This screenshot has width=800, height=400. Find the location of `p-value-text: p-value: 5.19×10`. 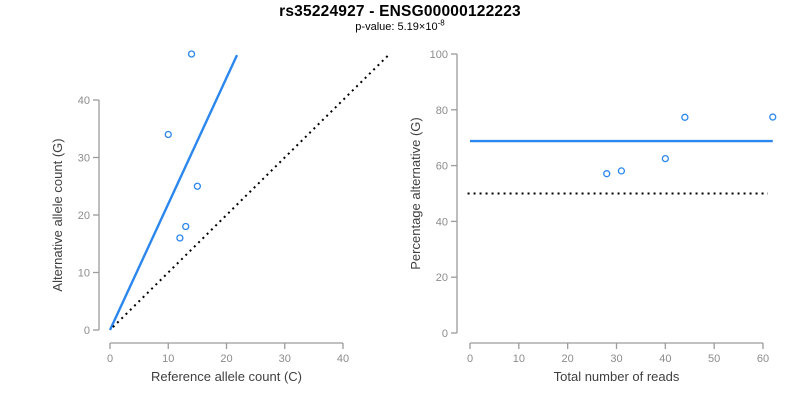

p-value-text: p-value: 5.19×10 is located at coordinates (396, 27).